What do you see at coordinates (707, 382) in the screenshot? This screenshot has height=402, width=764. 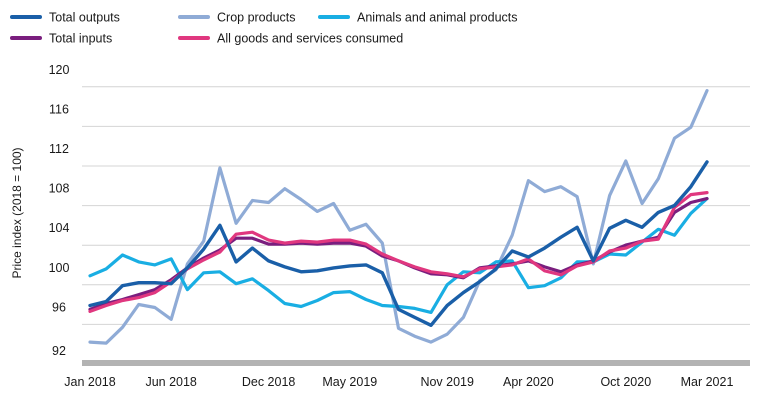 I see `x-tick-label: Mar 2021` at bounding box center [707, 382].